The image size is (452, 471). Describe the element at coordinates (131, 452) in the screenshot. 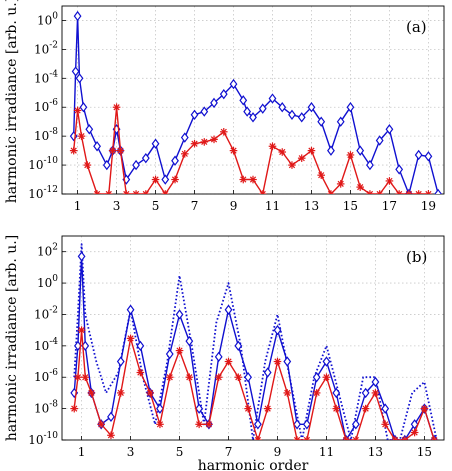

I see `x-tick-label: 3` at that location.